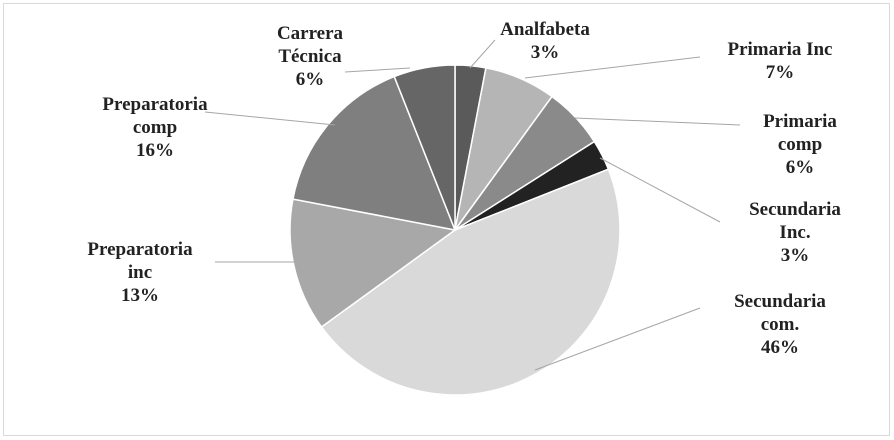  What do you see at coordinates (545, 41) in the screenshot?
I see `data-label: Analfabeta 3%` at bounding box center [545, 41].